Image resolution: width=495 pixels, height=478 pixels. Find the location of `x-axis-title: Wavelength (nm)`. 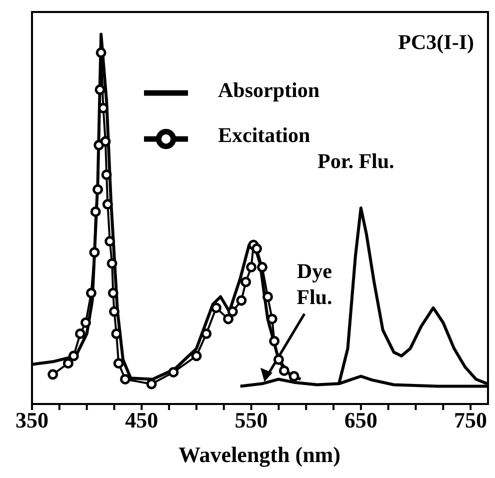

x-axis-title: Wavelength (nm) is located at coordinates (259, 454).